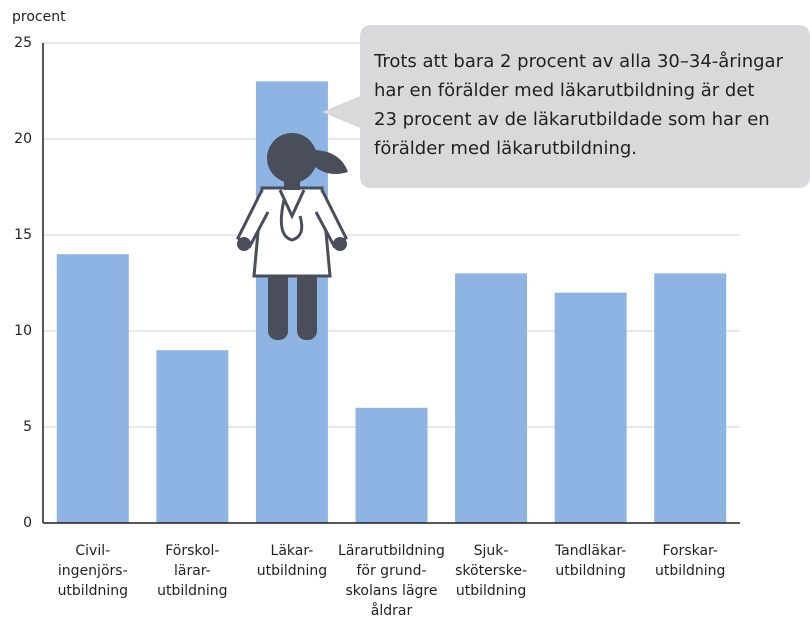 This screenshot has width=810, height=624. Describe the element at coordinates (292, 236) in the screenshot. I see `doctor-icon` at that location.